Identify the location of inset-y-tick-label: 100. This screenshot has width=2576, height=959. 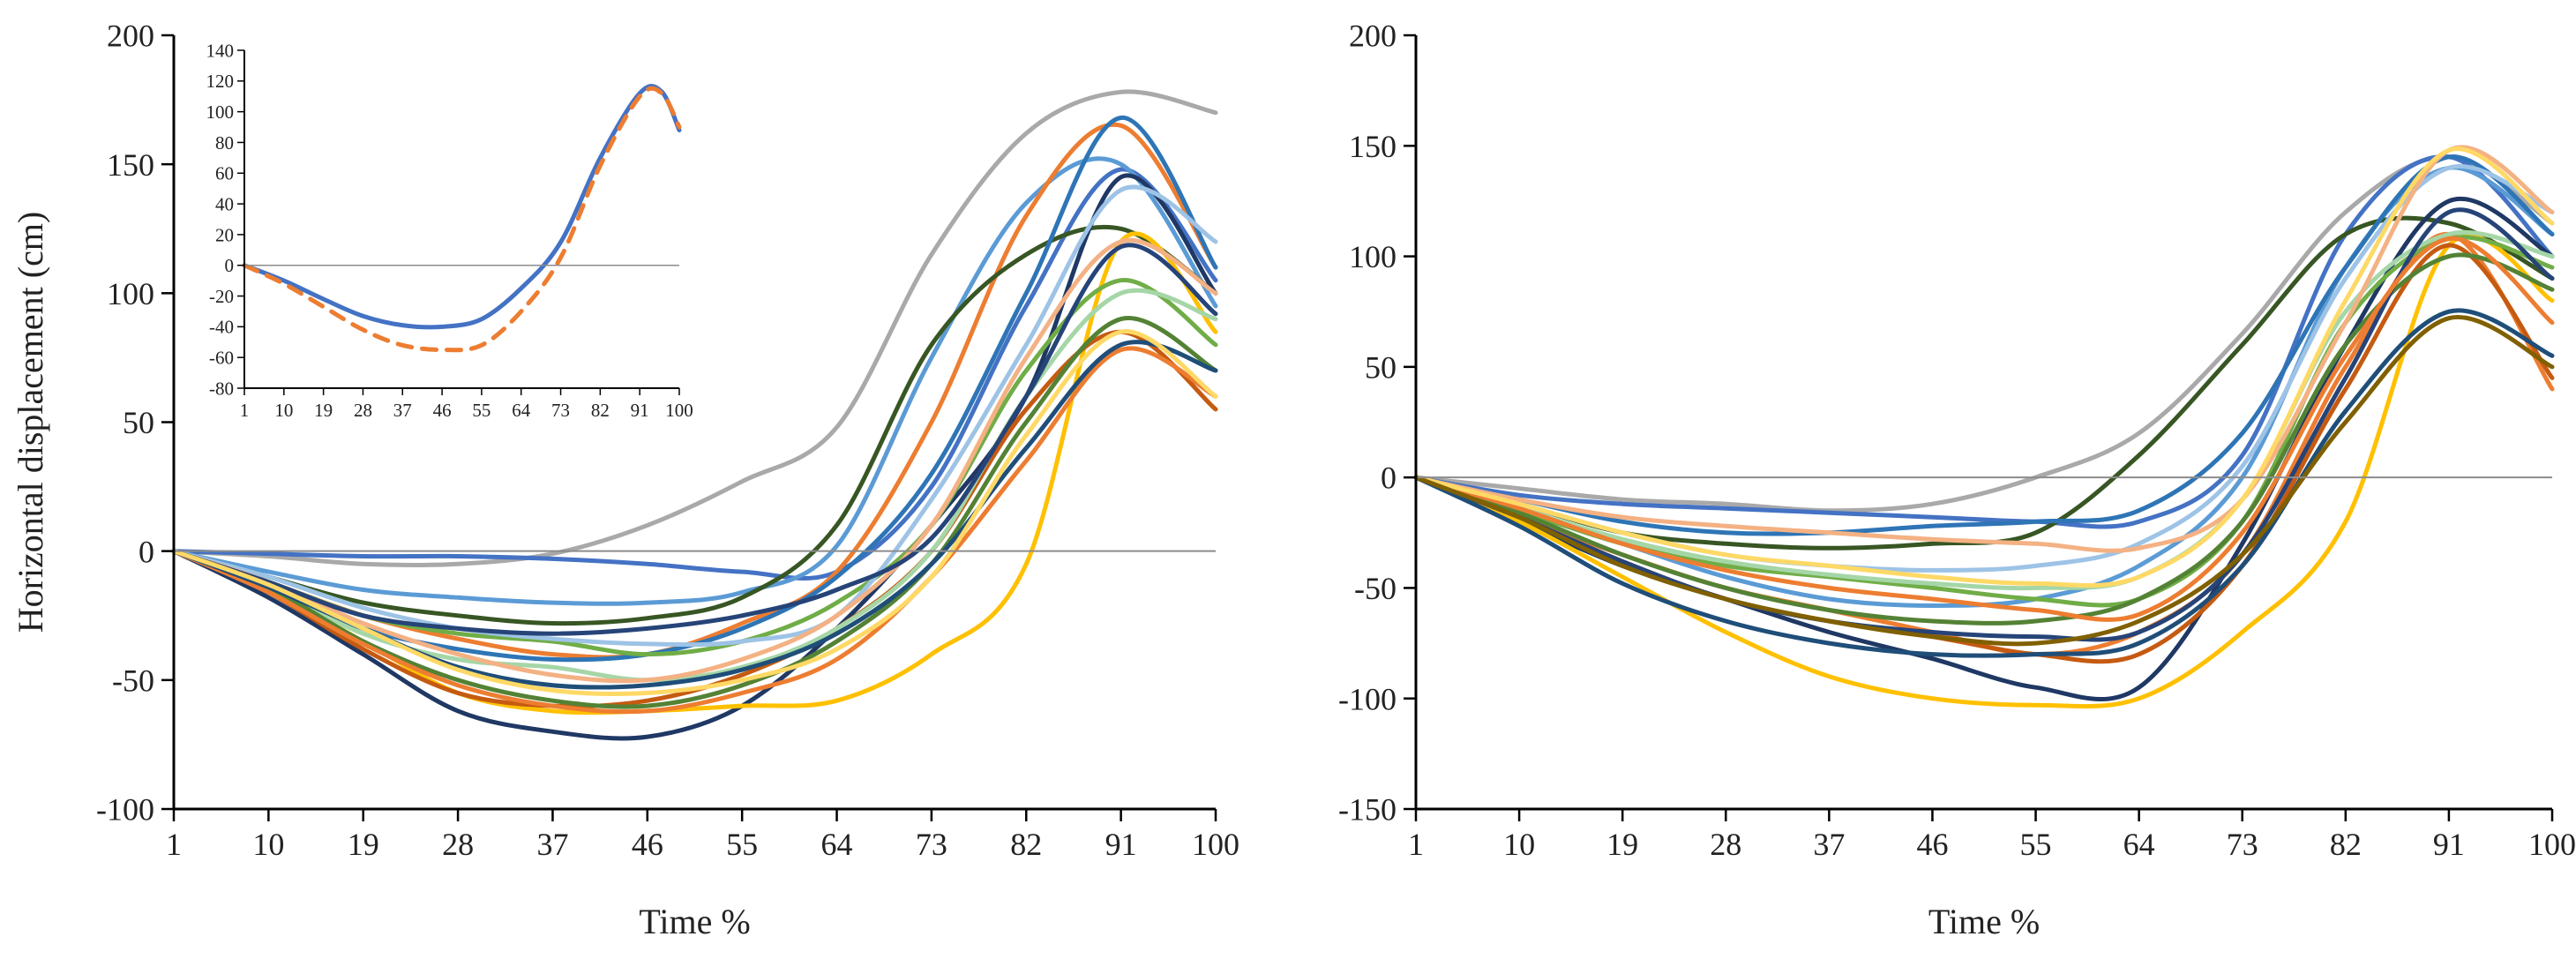
(221, 112).